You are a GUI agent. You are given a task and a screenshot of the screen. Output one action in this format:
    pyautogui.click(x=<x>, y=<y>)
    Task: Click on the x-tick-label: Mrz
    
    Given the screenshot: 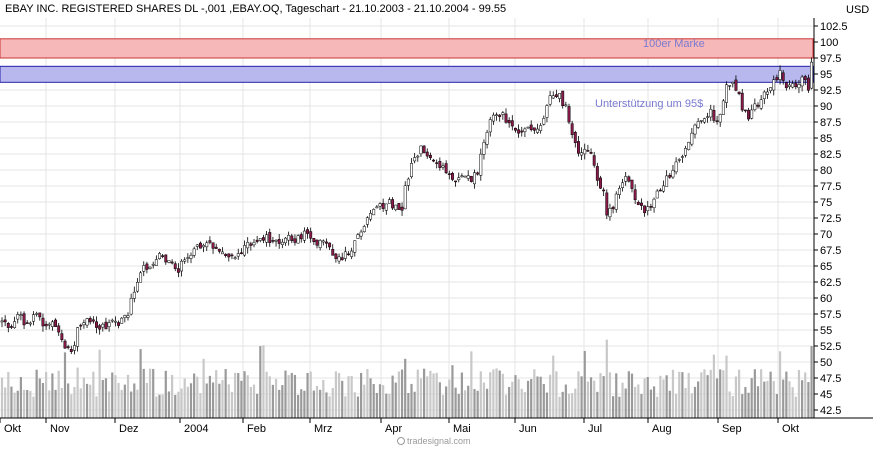 What is the action you would take?
    pyautogui.click(x=323, y=429)
    